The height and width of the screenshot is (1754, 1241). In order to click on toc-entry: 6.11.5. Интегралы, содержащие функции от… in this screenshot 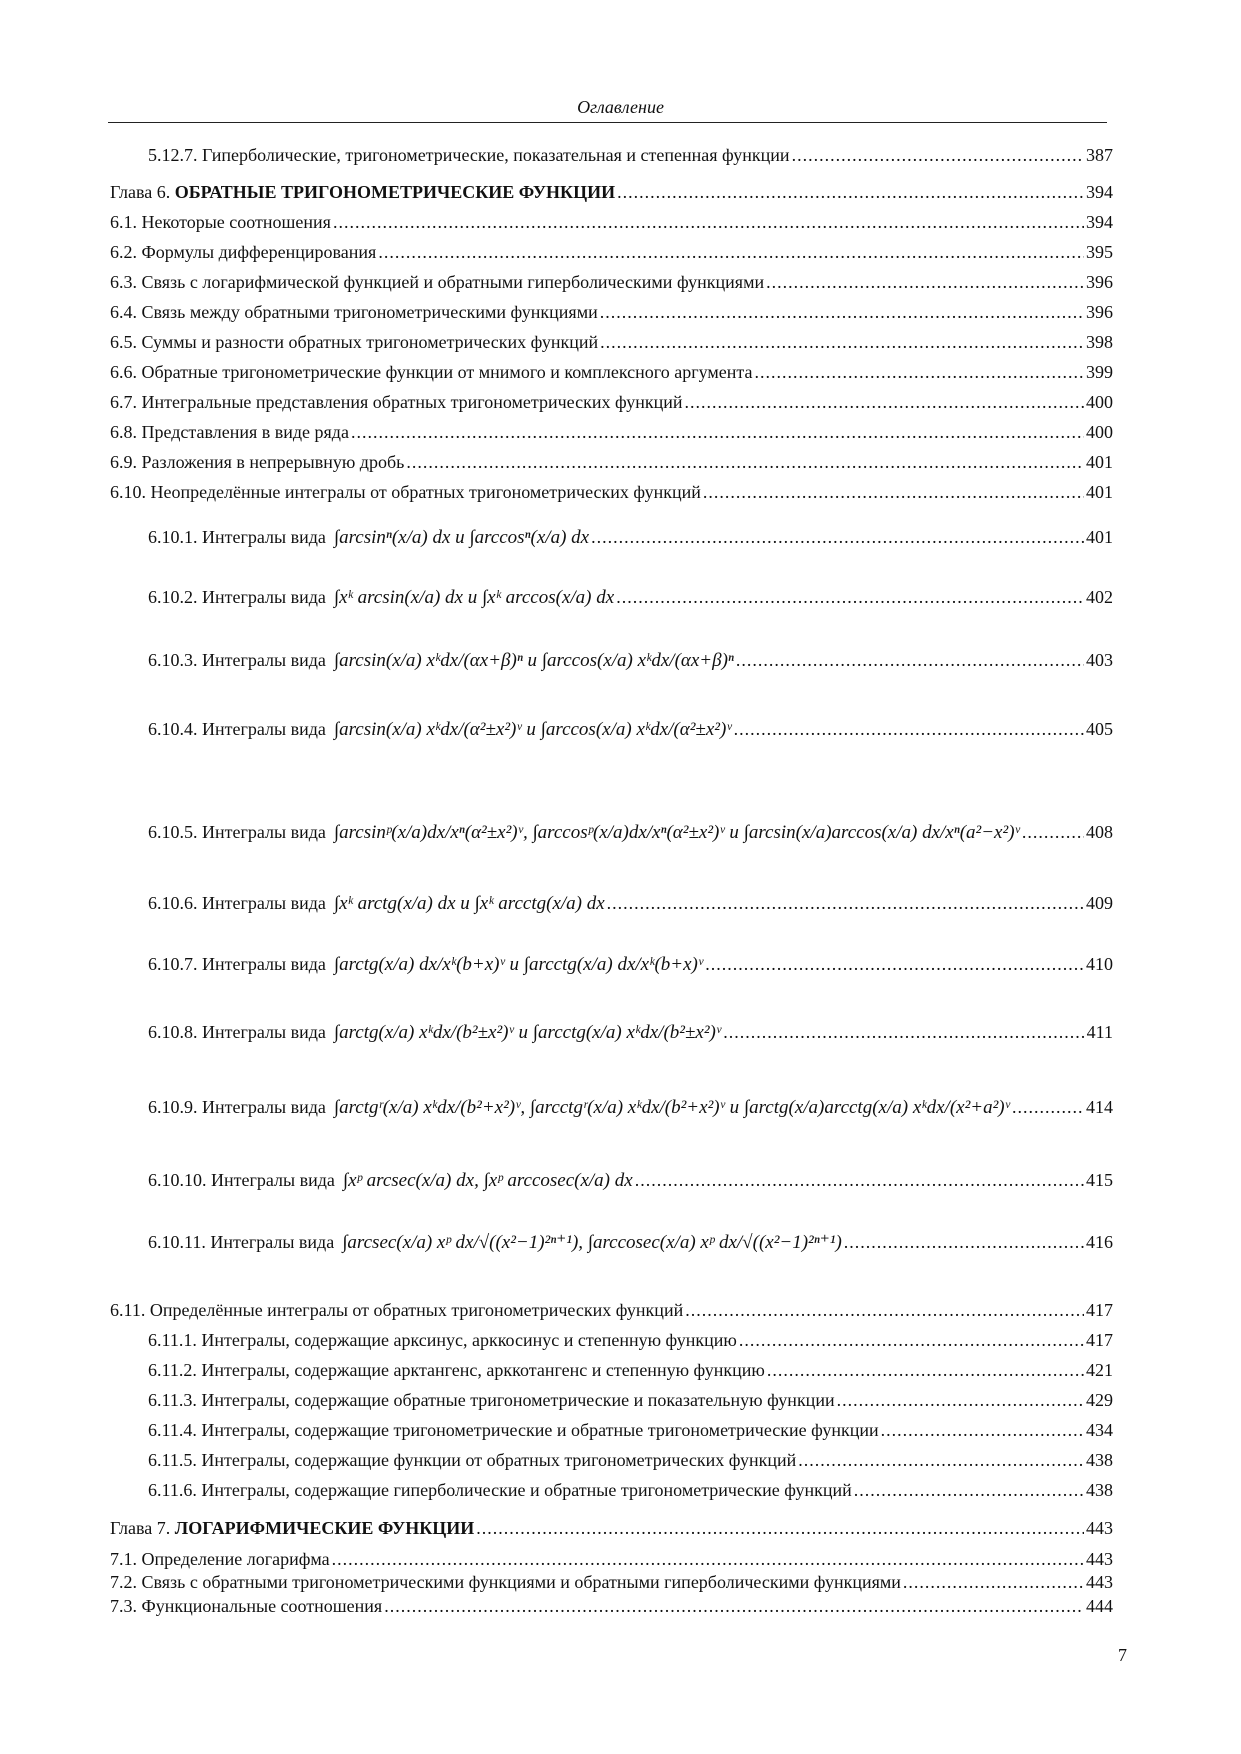, I will do `click(630, 1460)`.